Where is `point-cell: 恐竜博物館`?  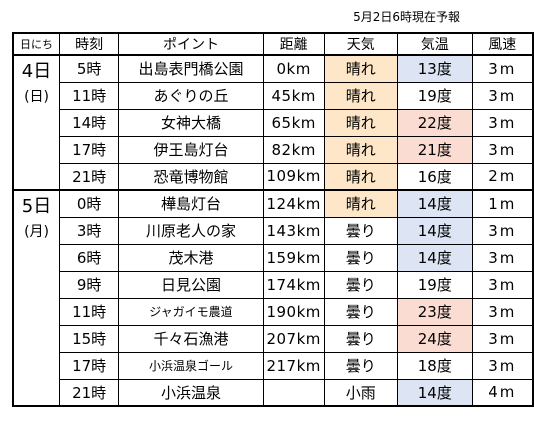
point-cell: 恐竜博物館 is located at coordinates (191, 176).